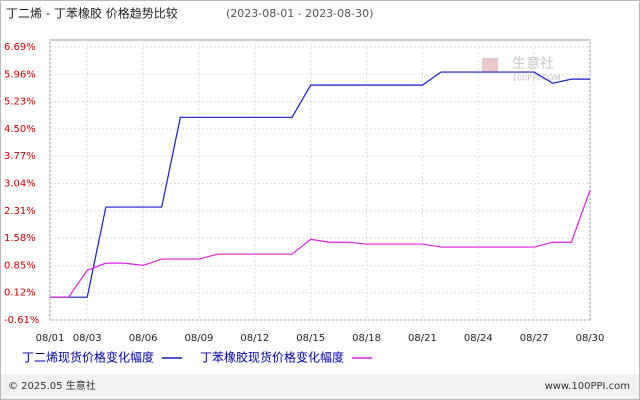 The image size is (640, 400). I want to click on x-tick-label: 08/30, so click(590, 338).